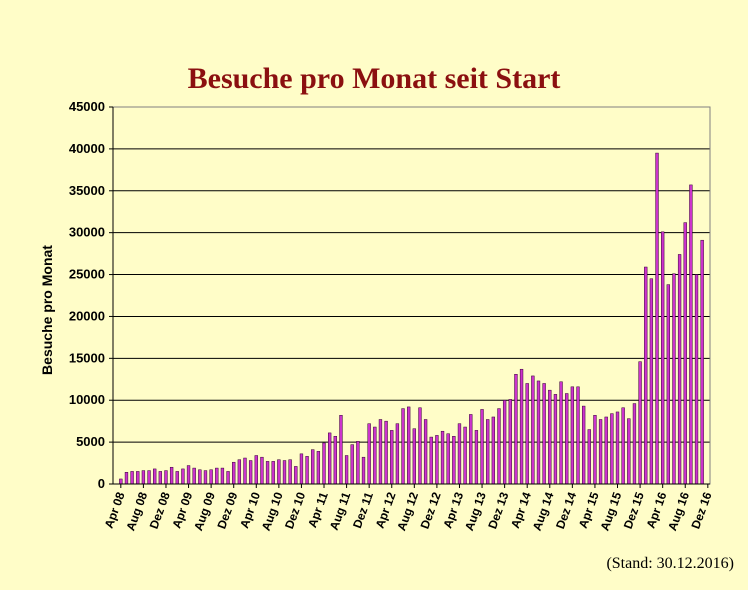  I want to click on y-tick-label: 40000, so click(87, 148).